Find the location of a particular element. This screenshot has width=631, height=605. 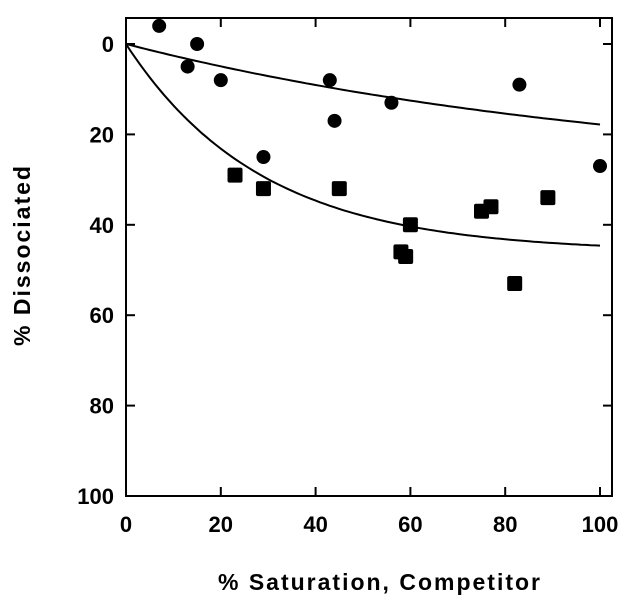

y-axis-title: % Dissociated is located at coordinates (22, 255).